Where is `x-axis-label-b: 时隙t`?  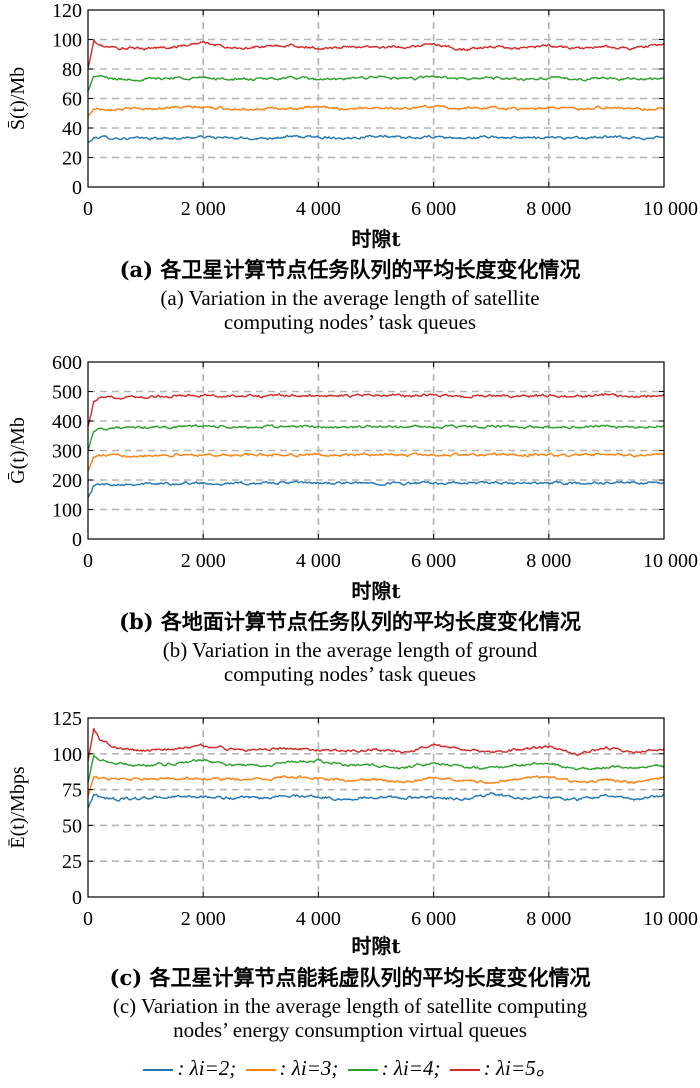
x-axis-label-b: 时隙t is located at coordinates (376, 591).